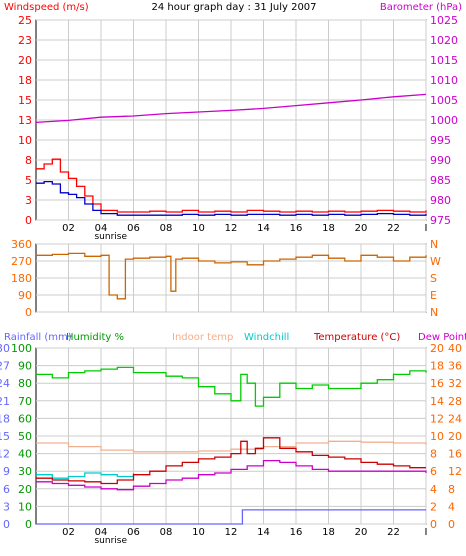 This screenshot has width=466, height=556. Describe the element at coordinates (25, 295) in the screenshot. I see `y-tick-label-direction: 90` at that location.